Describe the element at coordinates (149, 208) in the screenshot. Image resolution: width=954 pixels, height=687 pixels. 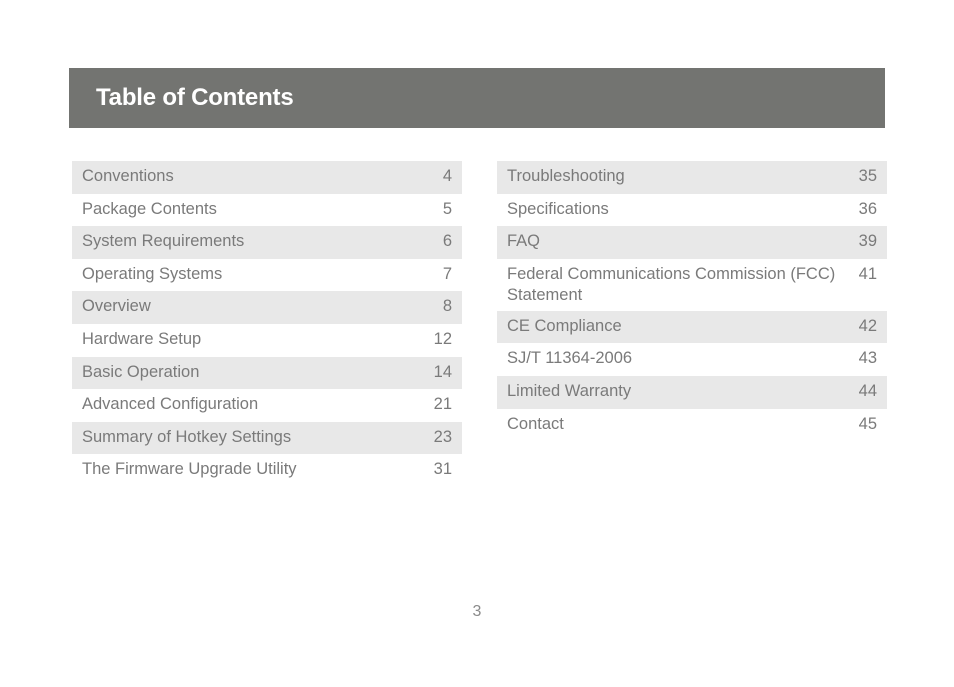
I see `toc-entry-title: Package Contents` at that location.